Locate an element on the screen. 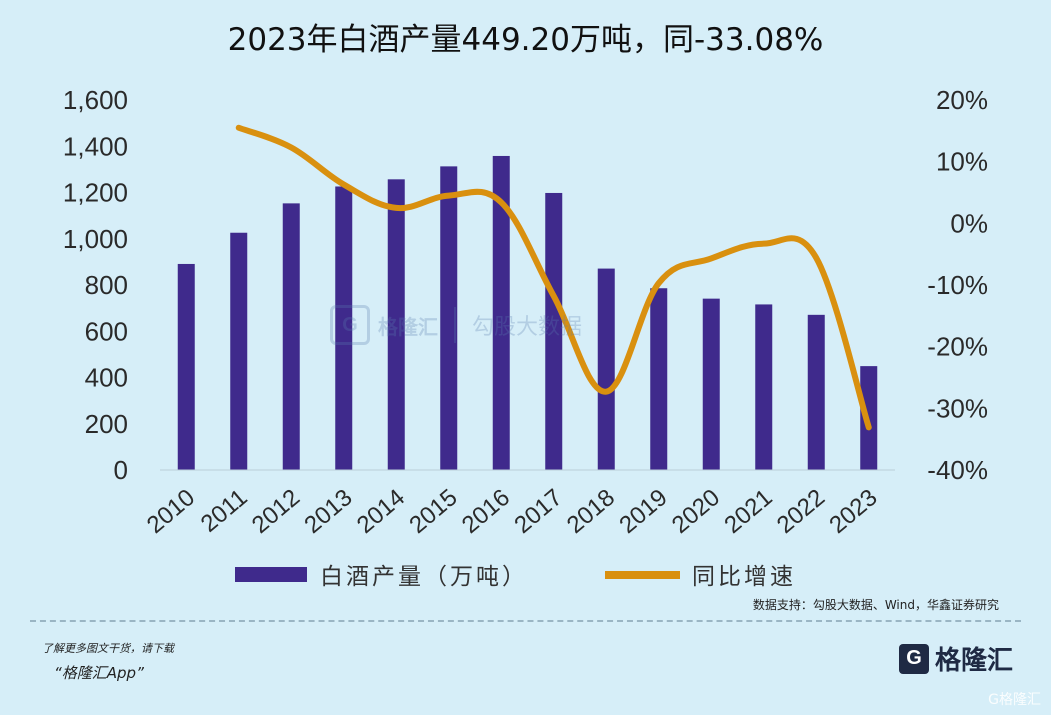  bar-2019 is located at coordinates (659, 379).